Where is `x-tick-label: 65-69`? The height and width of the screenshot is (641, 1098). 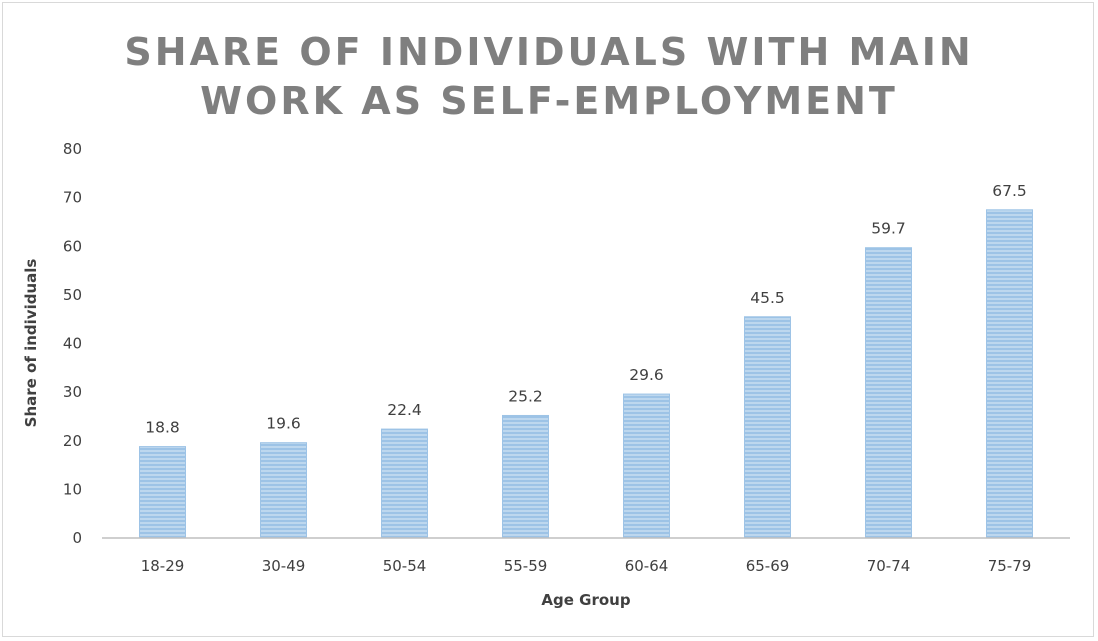 x-tick-label: 65-69 is located at coordinates (768, 566).